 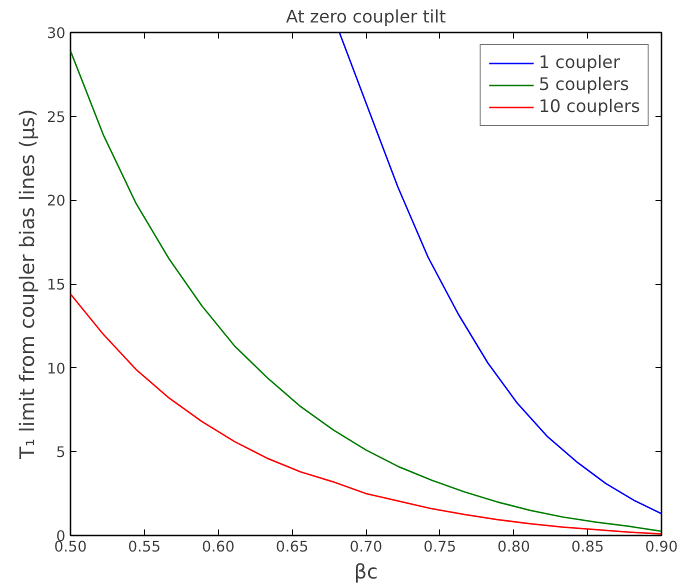 I want to click on x-axis-title: βc, so click(x=366, y=572).